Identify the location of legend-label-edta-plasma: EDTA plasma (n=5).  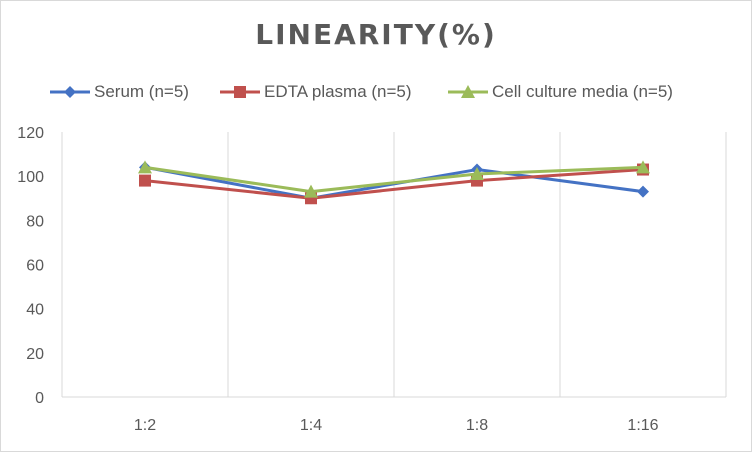
(338, 91).